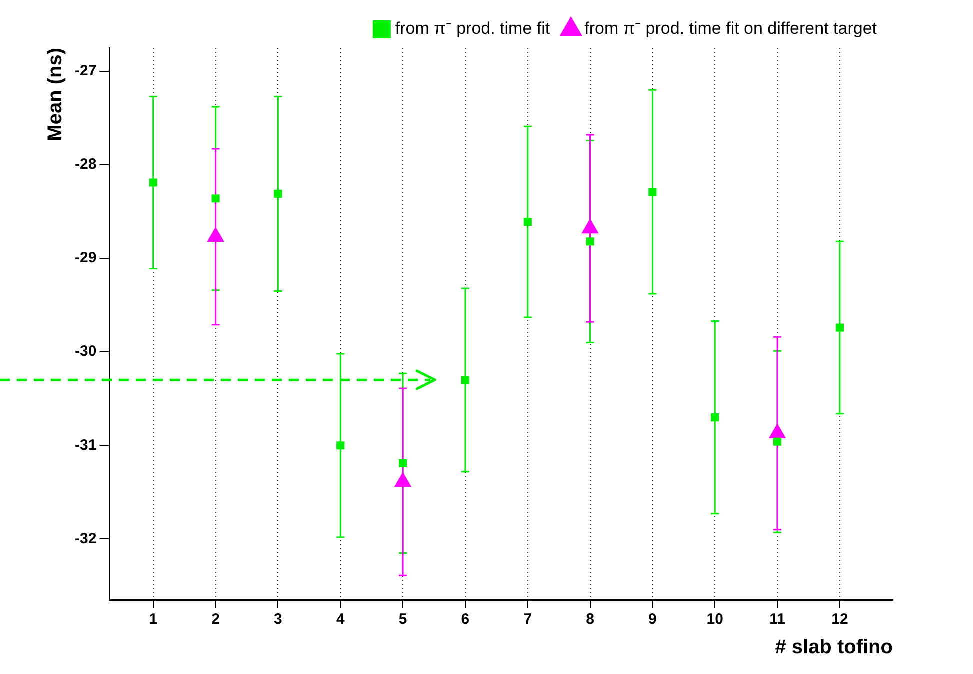  I want to click on y-tick-label: -31, so click(85, 445).